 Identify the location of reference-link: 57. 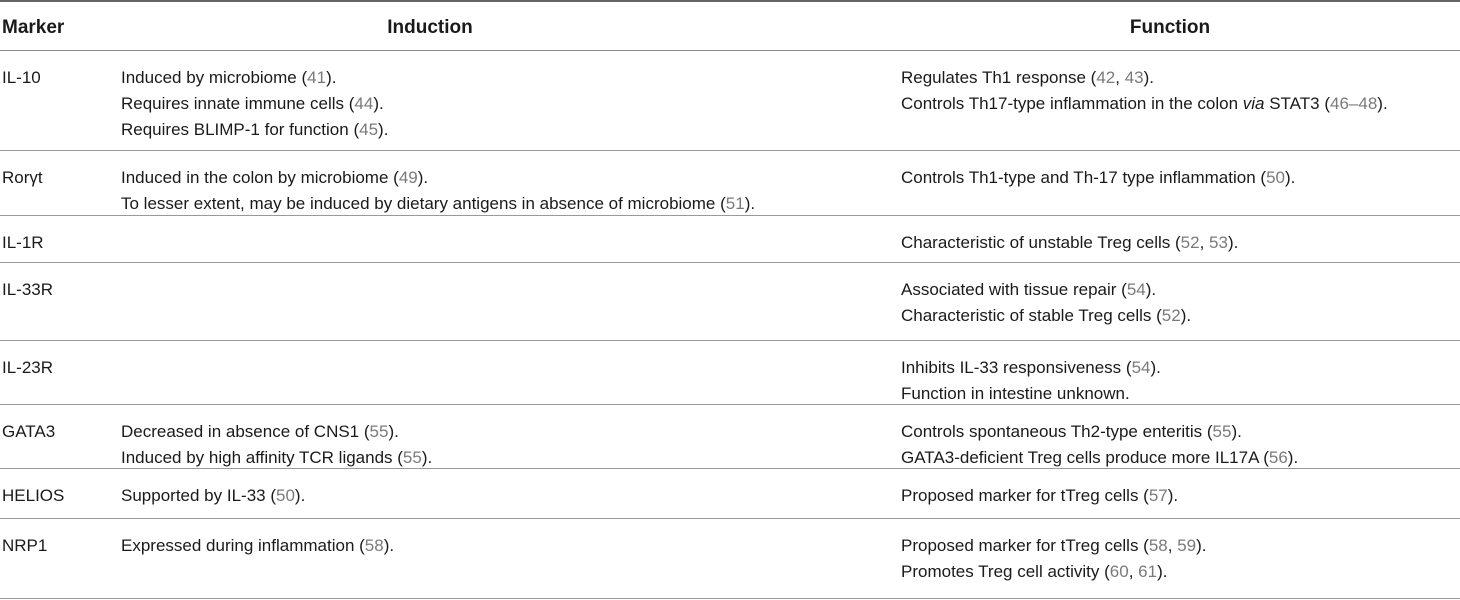
(1158, 495).